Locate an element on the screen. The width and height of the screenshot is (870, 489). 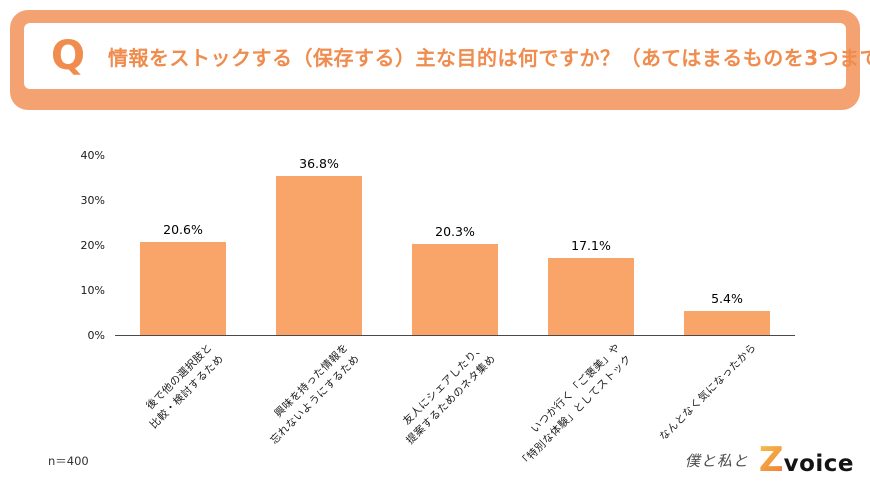
bar-value-label: 20.3% is located at coordinates (455, 231).